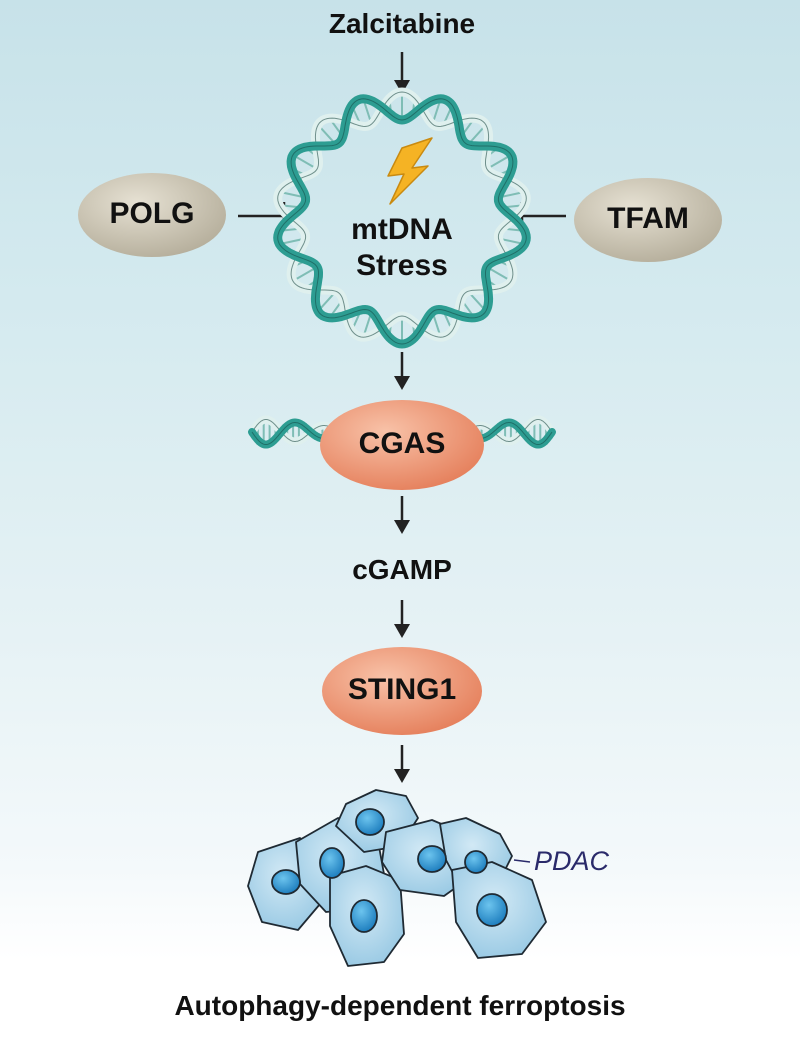  Describe the element at coordinates (402, 417) in the screenshot. I see `flow-arrows` at that location.